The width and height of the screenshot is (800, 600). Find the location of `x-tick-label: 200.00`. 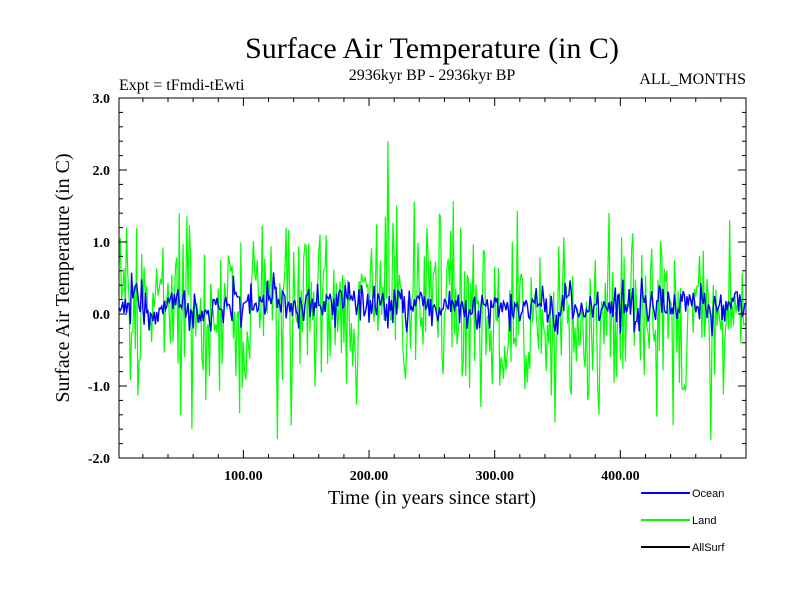

x-tick-label: 200.00 is located at coordinates (369, 476).